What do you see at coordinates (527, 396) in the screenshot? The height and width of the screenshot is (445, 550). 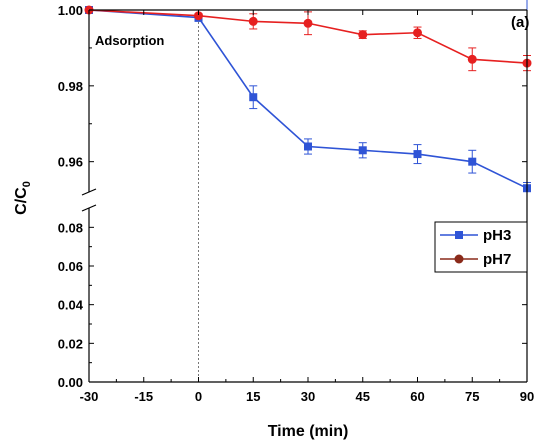 I see `x-tick-label: 90` at bounding box center [527, 396].